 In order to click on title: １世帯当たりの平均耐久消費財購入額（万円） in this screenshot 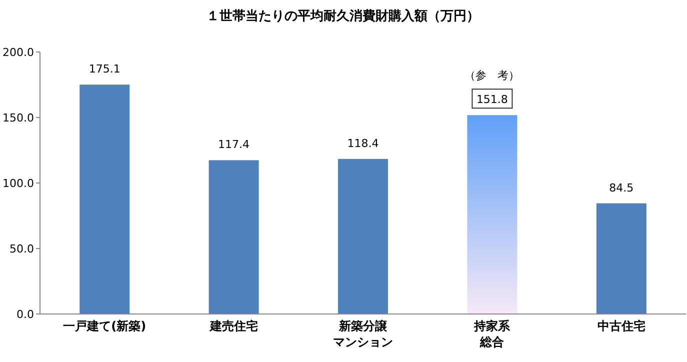, I will do `click(343, 16)`.